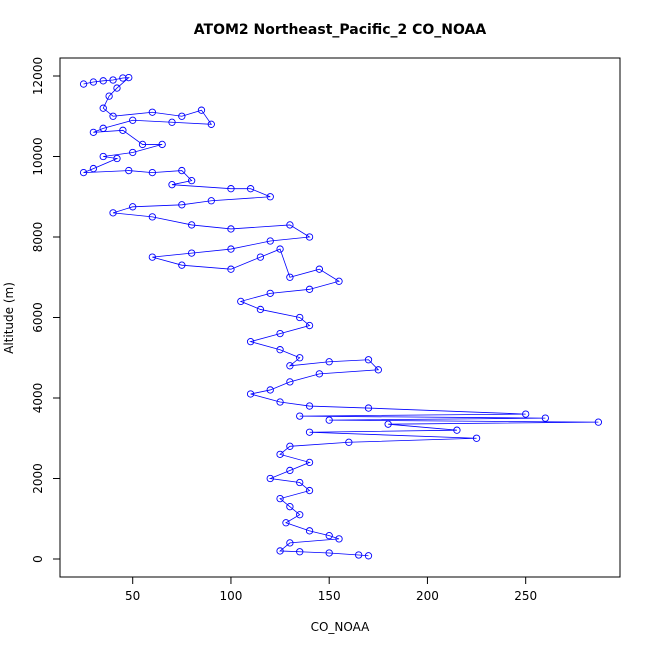 The width and height of the screenshot is (650, 650). What do you see at coordinates (427, 596) in the screenshot?
I see `x-tick-label: 200` at bounding box center [427, 596].